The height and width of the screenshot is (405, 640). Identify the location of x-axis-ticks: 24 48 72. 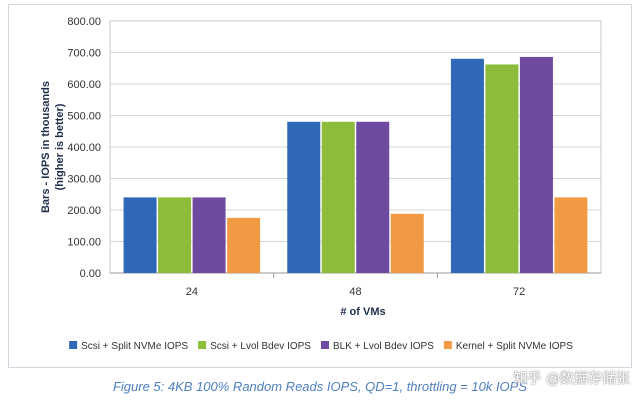
(355, 285).